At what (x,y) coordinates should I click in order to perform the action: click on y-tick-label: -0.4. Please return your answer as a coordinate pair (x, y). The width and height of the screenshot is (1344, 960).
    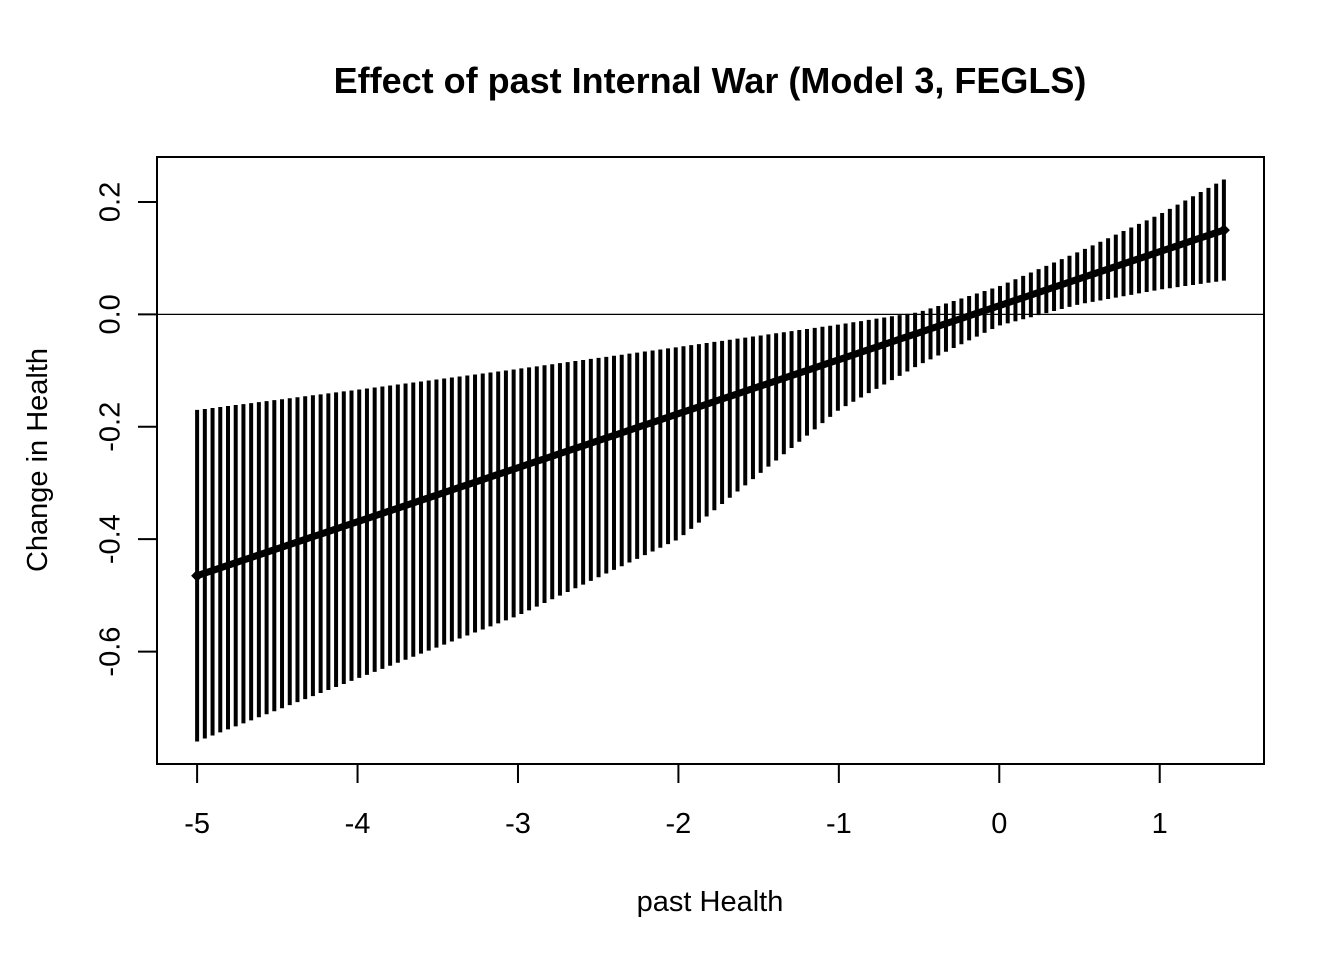
    Looking at the image, I should click on (111, 539).